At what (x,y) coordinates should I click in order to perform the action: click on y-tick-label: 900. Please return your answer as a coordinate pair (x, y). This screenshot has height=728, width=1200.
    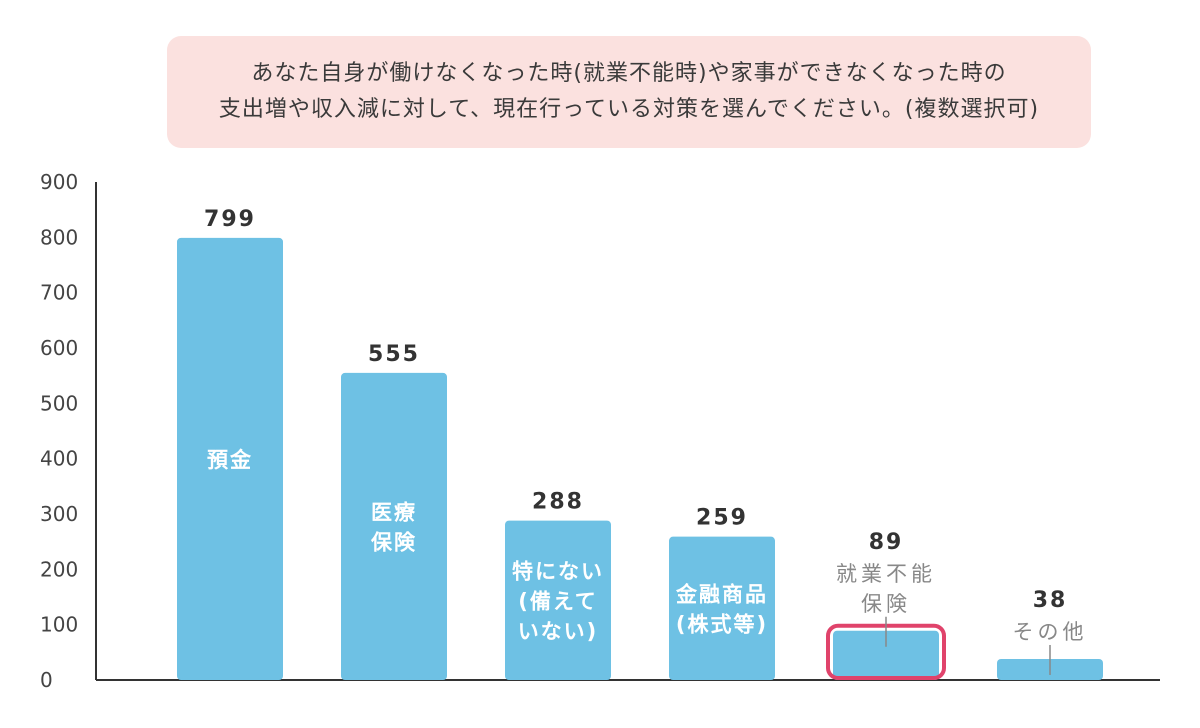
    Looking at the image, I should click on (59, 182).